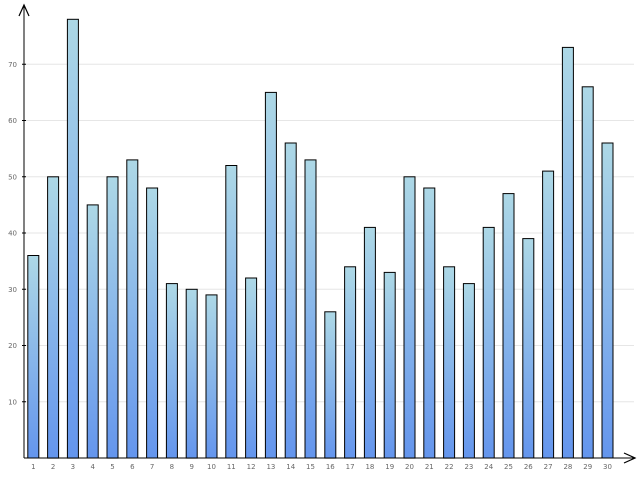  Describe the element at coordinates (429, 467) in the screenshot. I see `x-tick-label: 21` at that location.